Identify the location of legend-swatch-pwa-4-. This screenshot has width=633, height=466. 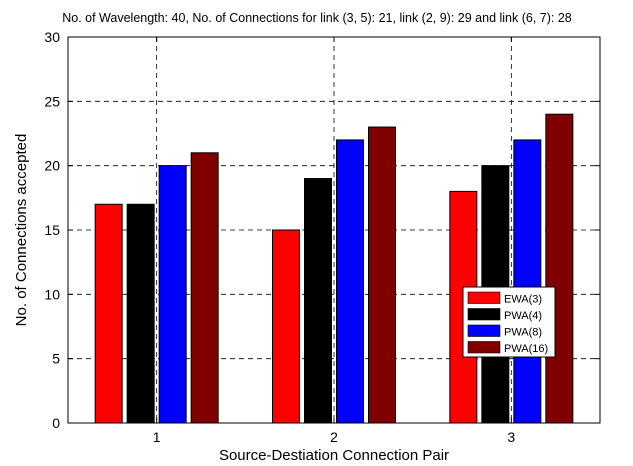
(484, 314).